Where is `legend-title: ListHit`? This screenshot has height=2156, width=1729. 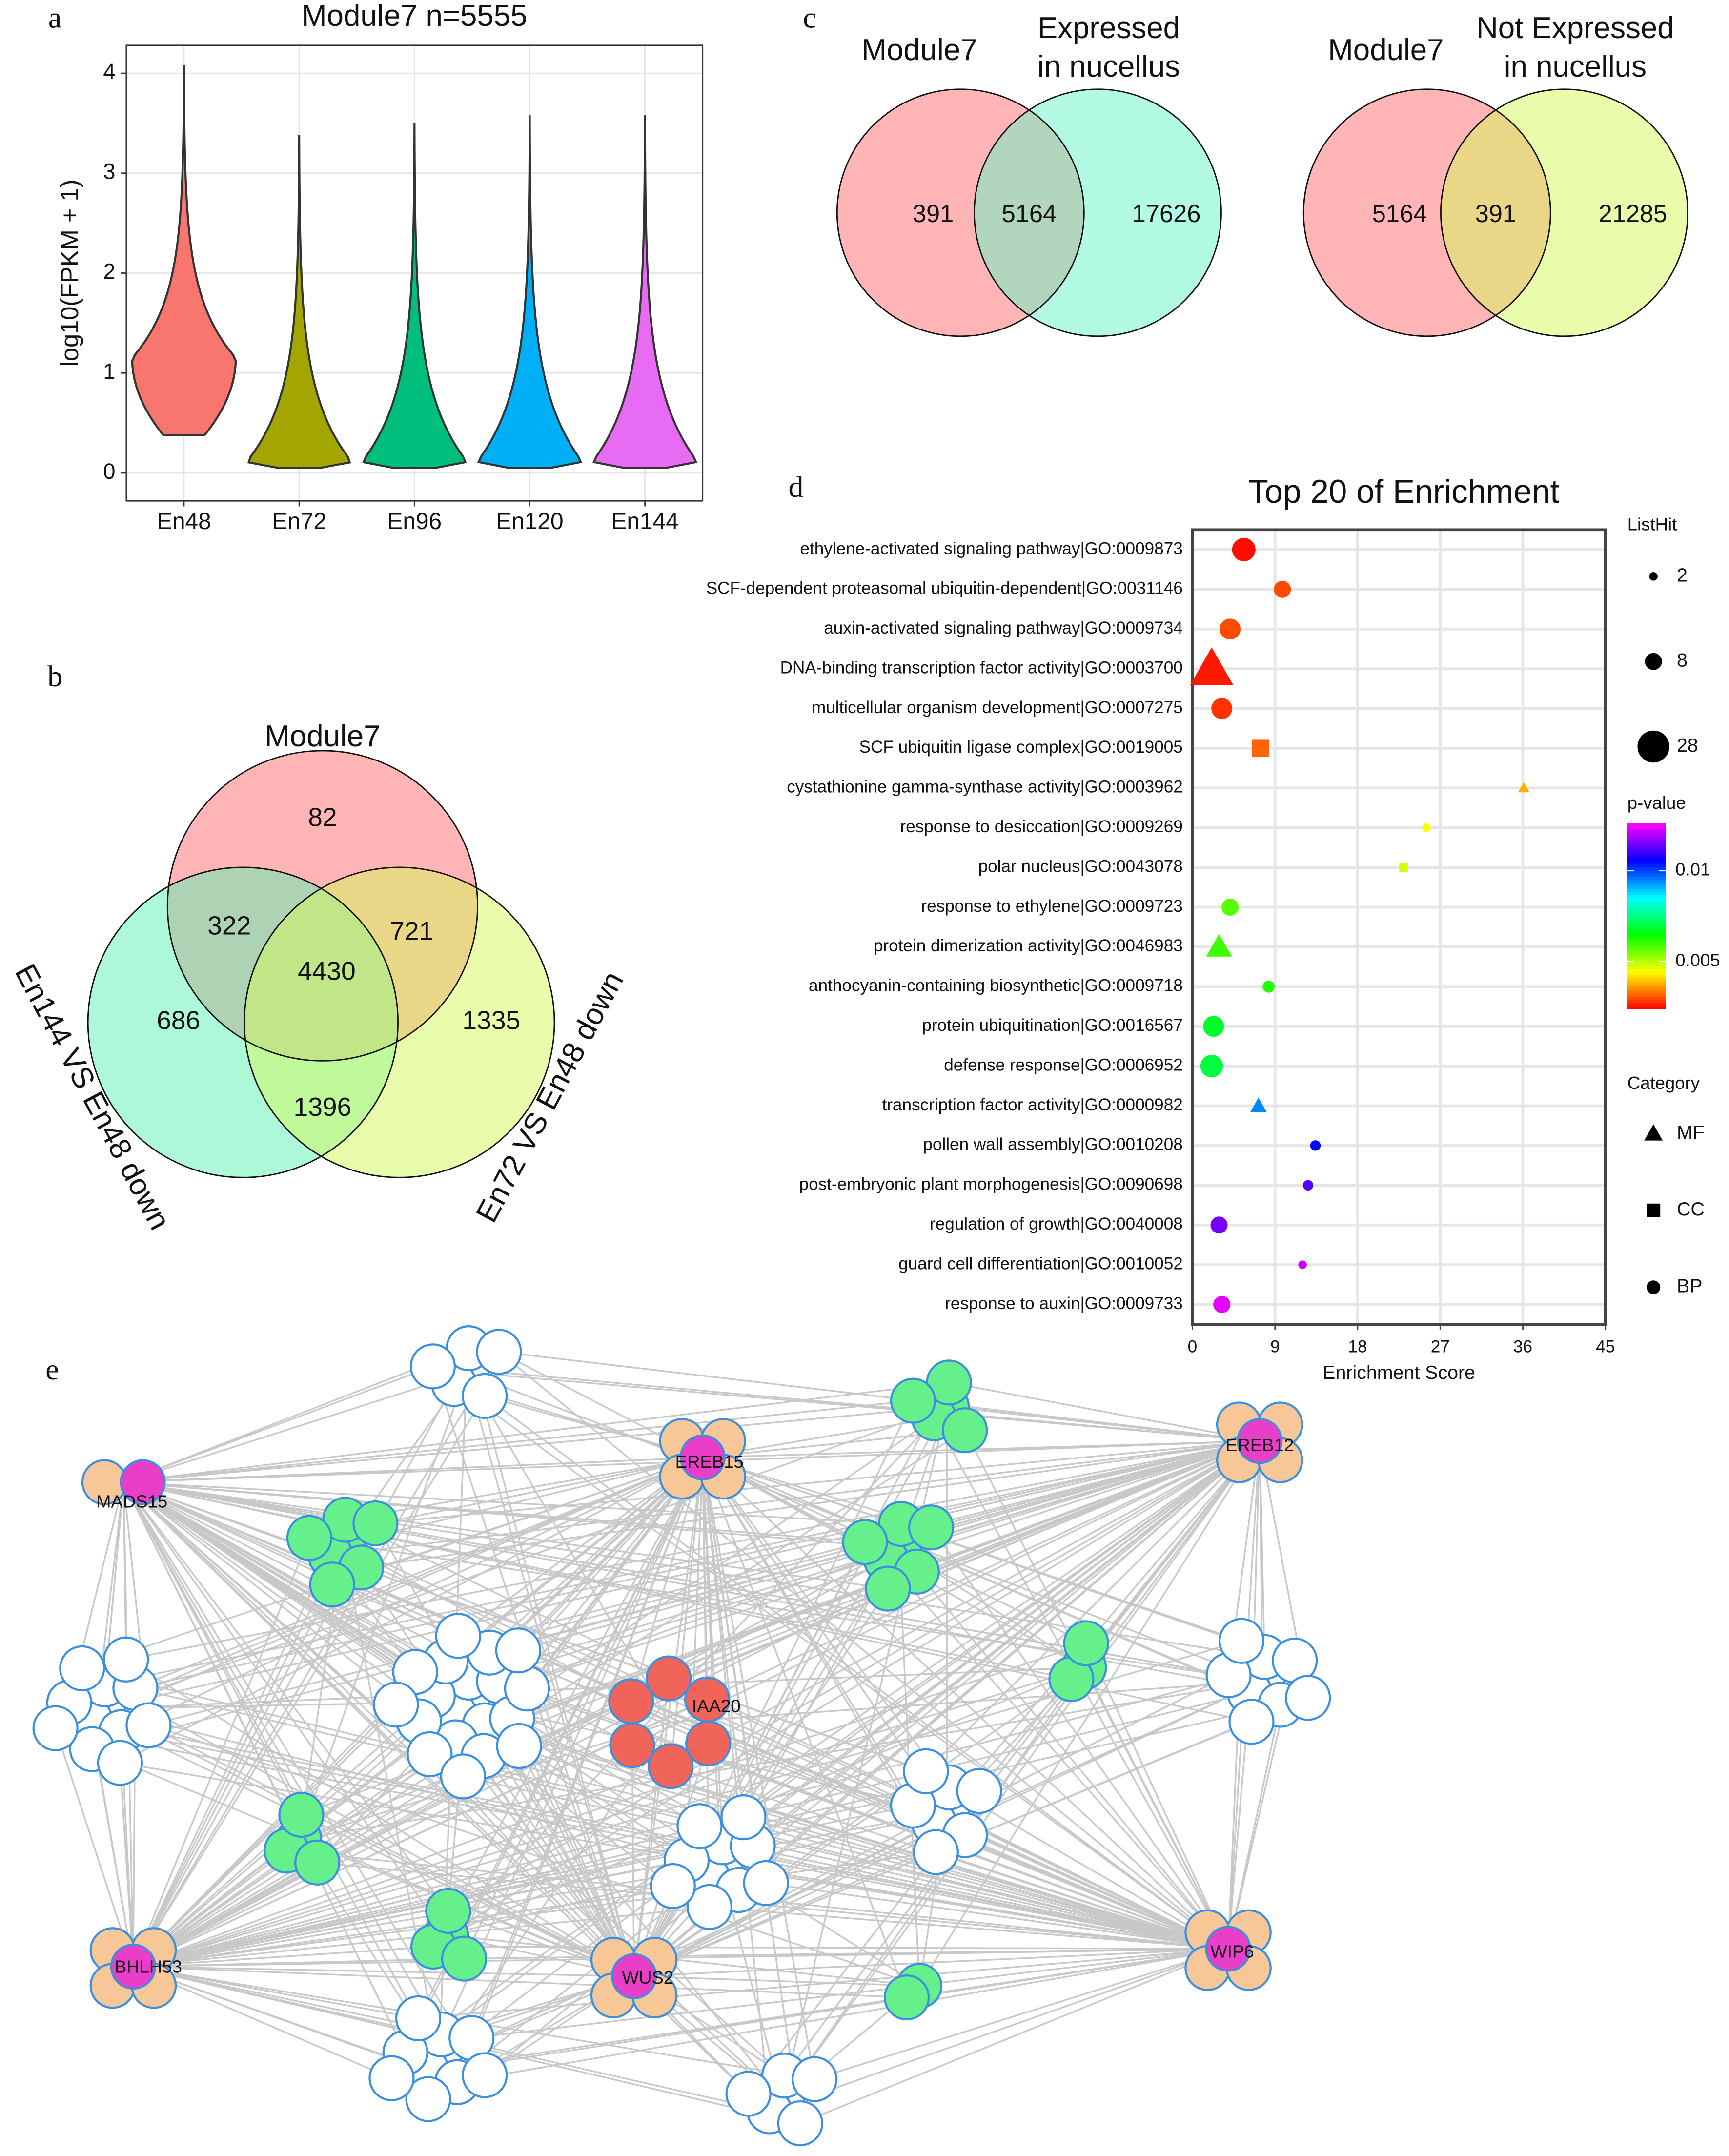 legend-title: ListHit is located at coordinates (1652, 524).